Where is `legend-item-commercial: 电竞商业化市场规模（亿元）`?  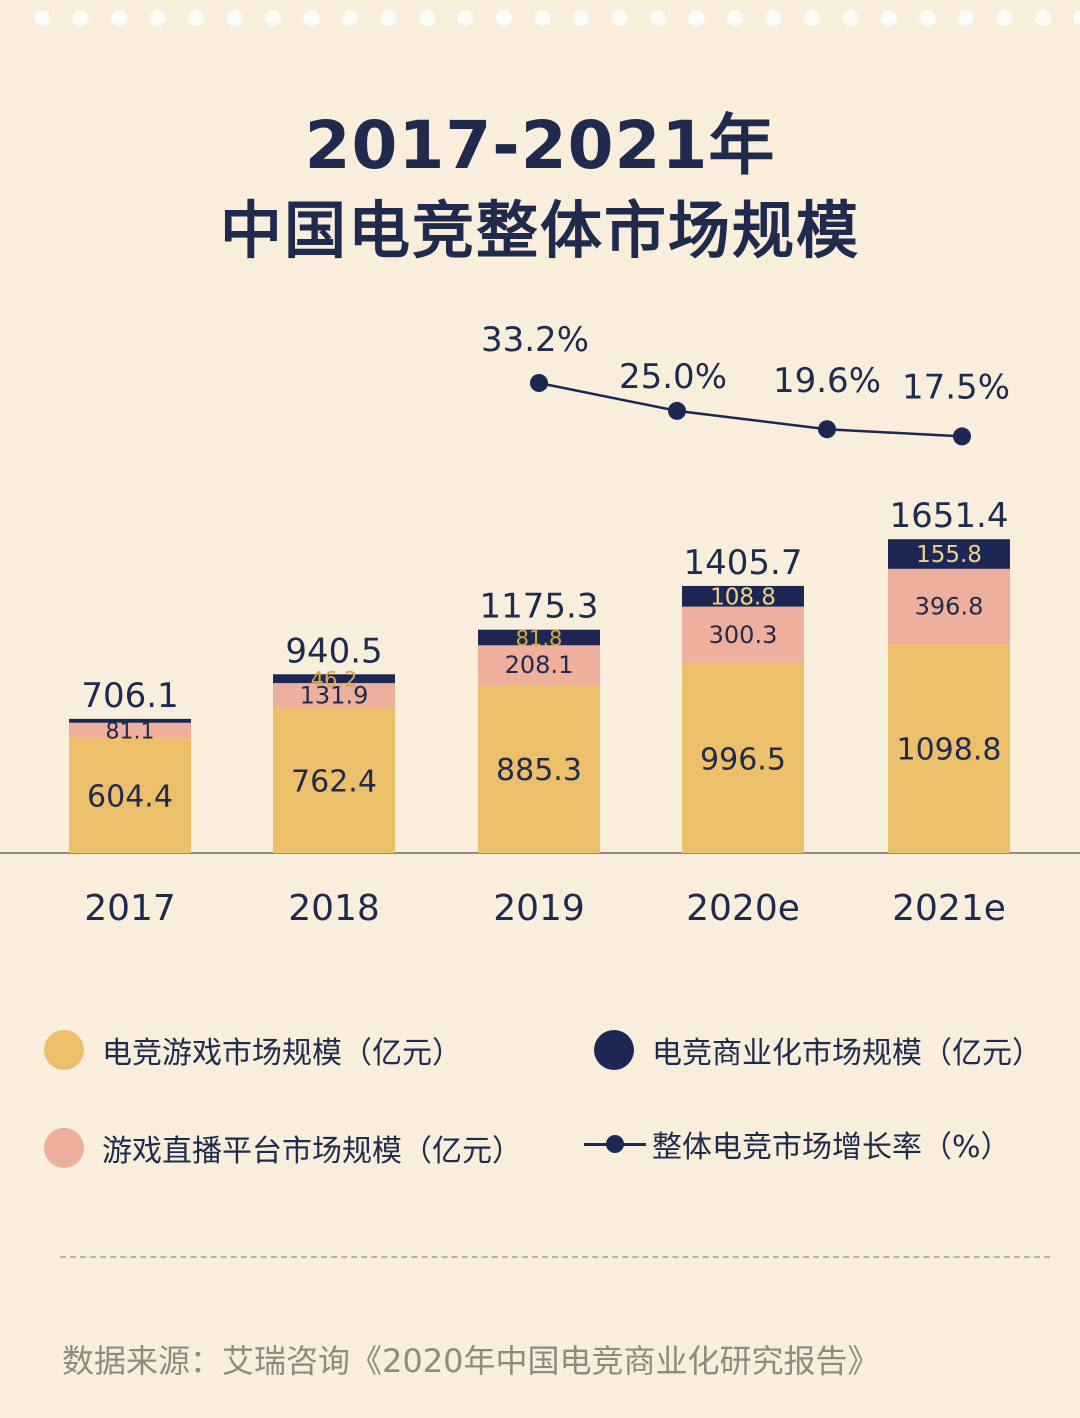 legend-item-commercial: 电竞商业化市场规模（亿元） is located at coordinates (818, 1050).